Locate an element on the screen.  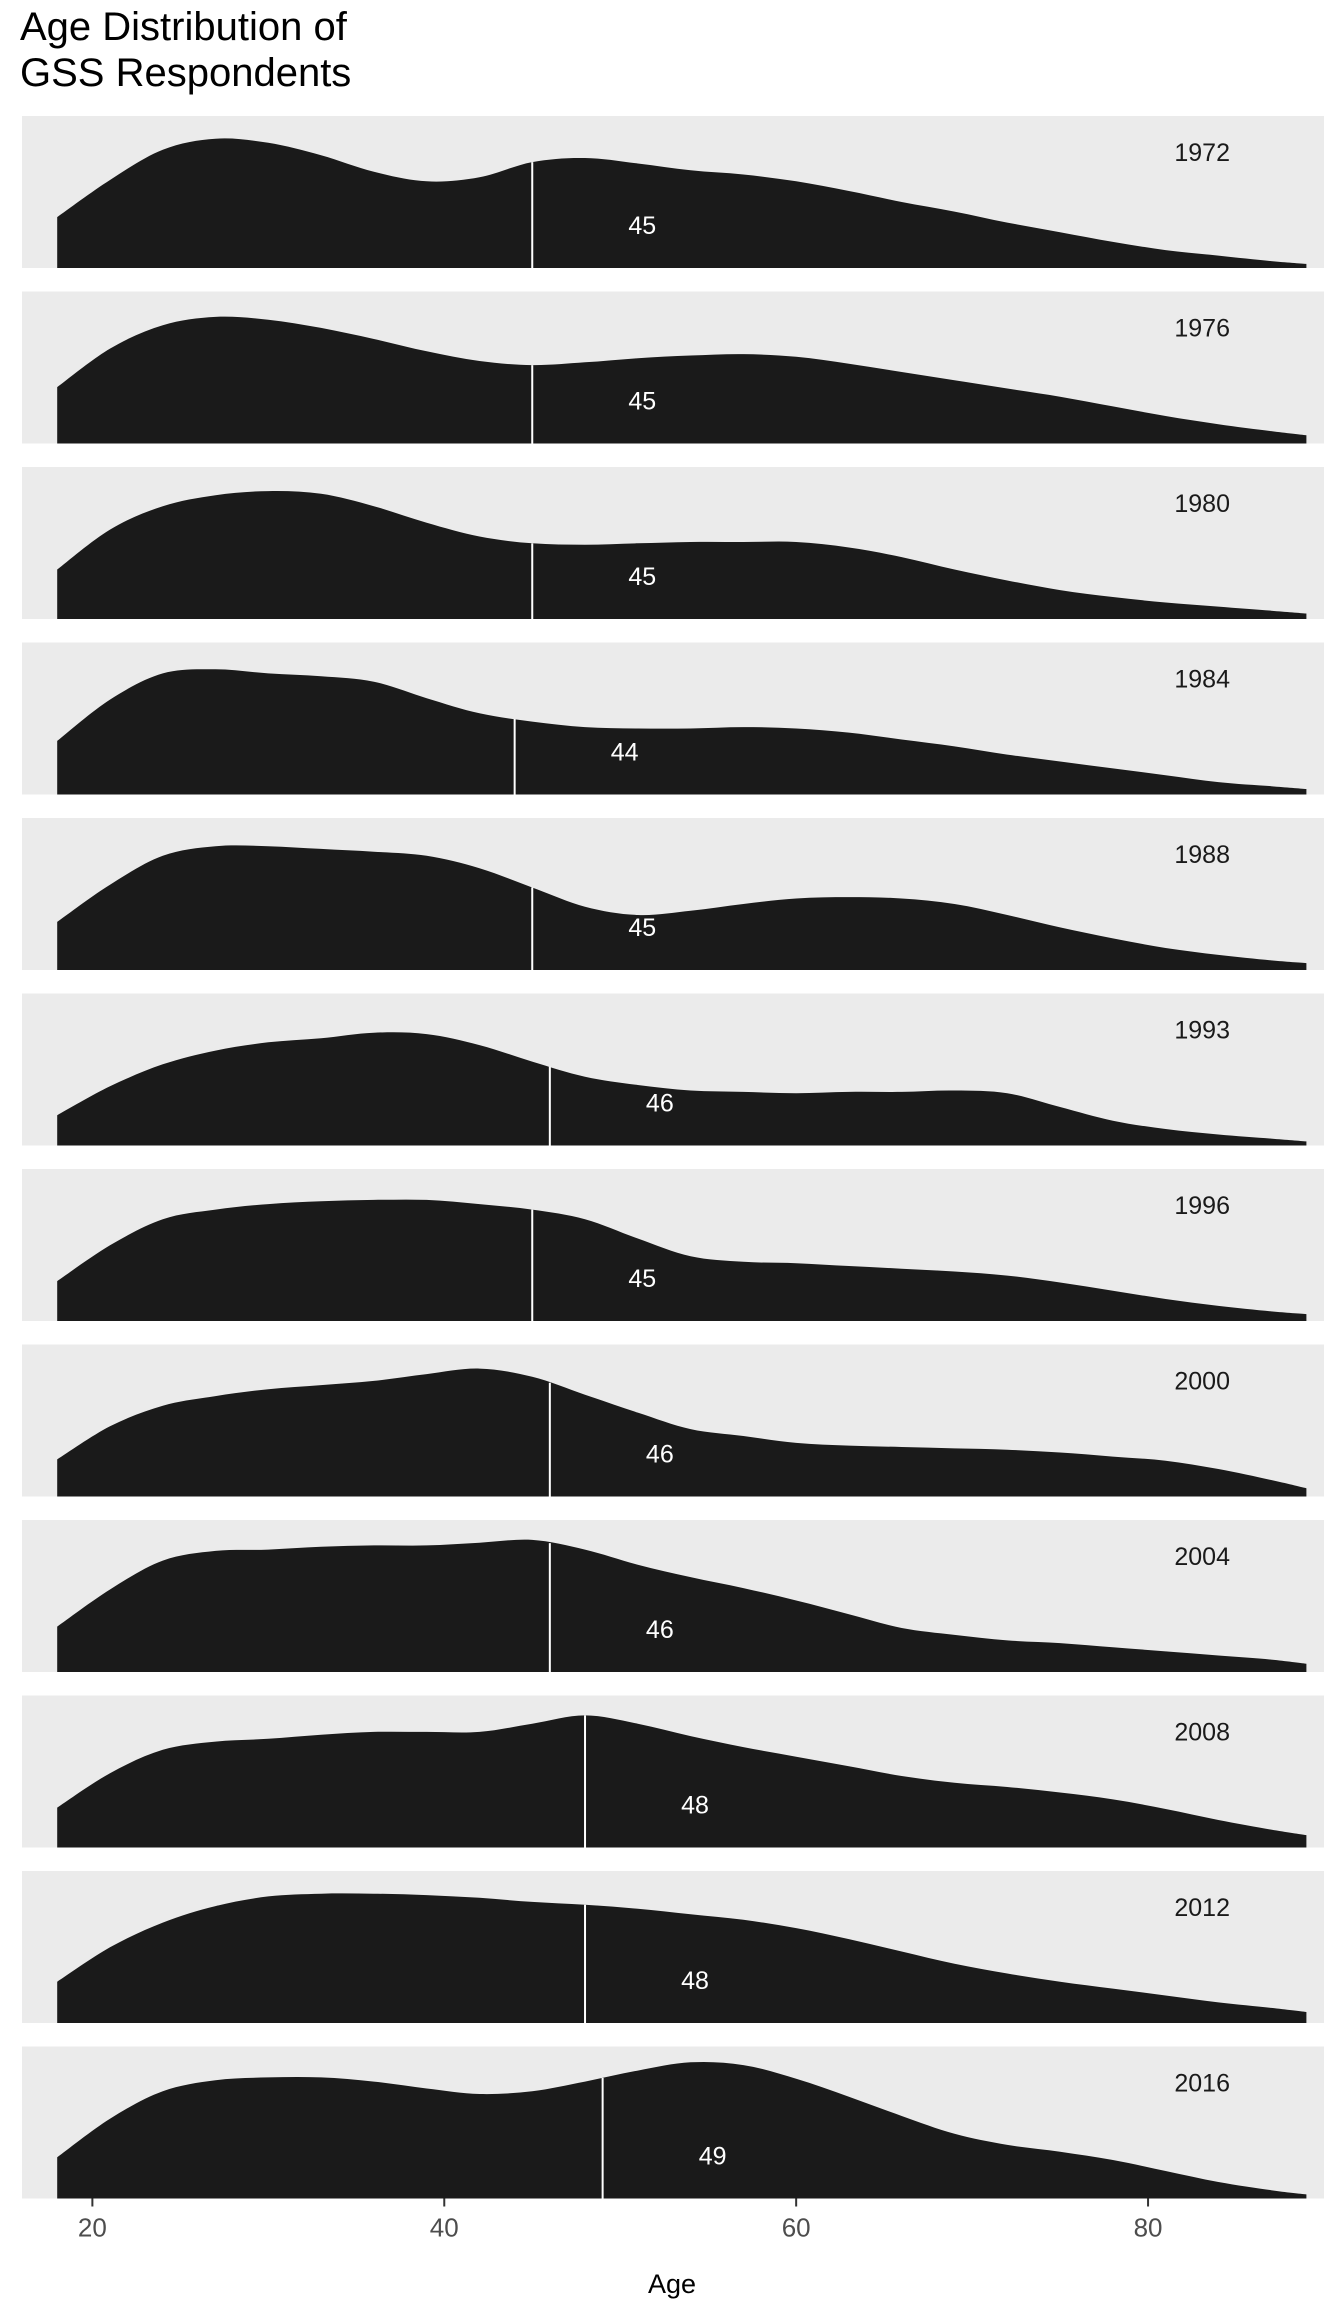
year-label: 1993 is located at coordinates (1202, 1031).